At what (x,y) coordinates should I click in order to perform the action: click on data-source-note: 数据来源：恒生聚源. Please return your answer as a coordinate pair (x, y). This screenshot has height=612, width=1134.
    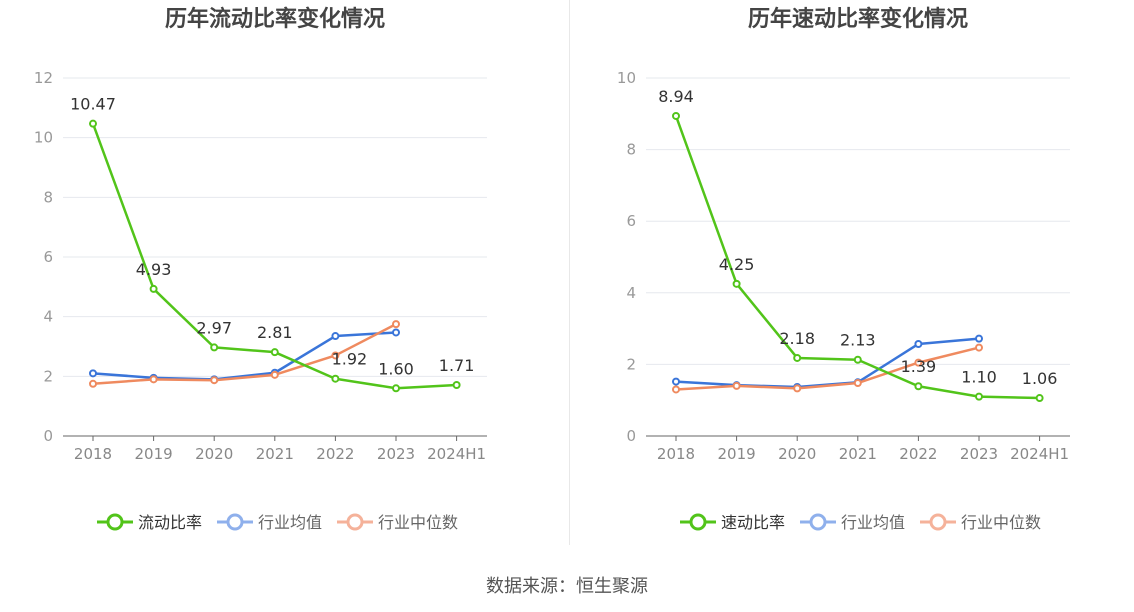
    Looking at the image, I should click on (567, 586).